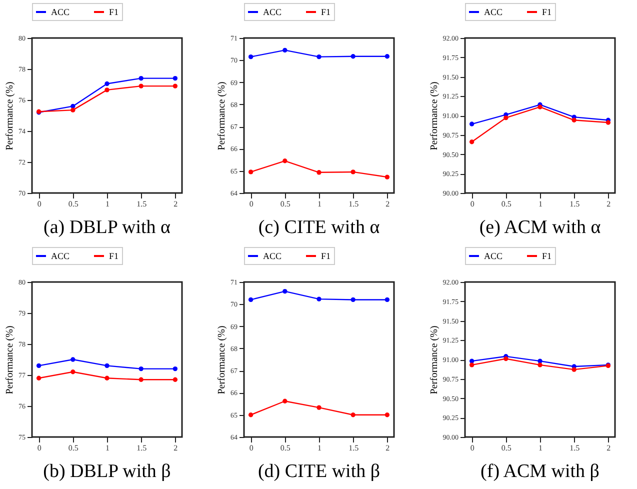 The image size is (637, 489). What do you see at coordinates (540, 471) in the screenshot?
I see `text: (f) ACM with β` at bounding box center [540, 471].